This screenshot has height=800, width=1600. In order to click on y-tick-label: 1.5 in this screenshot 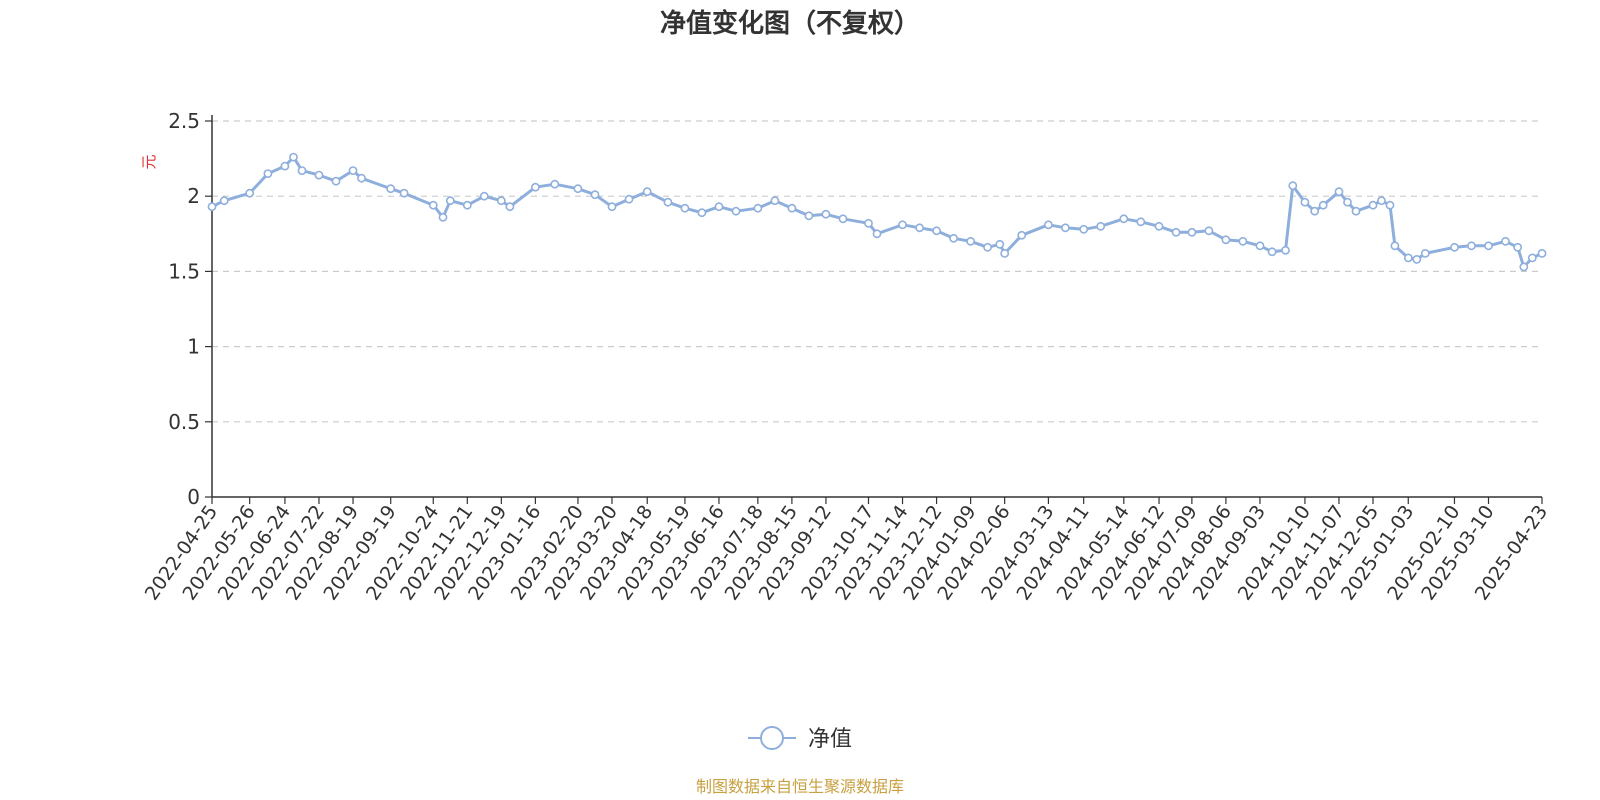, I will do `click(184, 271)`.